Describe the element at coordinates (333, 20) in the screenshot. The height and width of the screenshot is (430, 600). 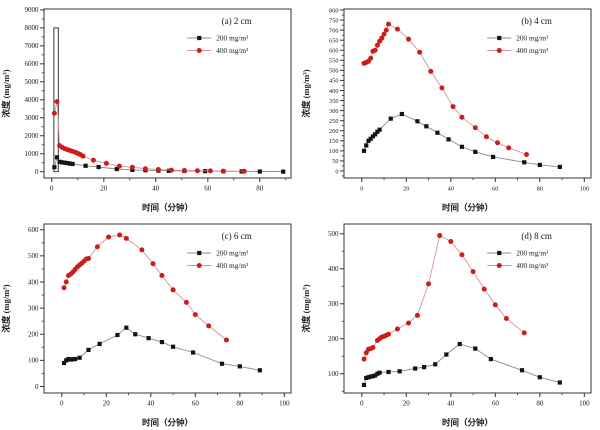
I see `y-tick-label: 750` at that location.